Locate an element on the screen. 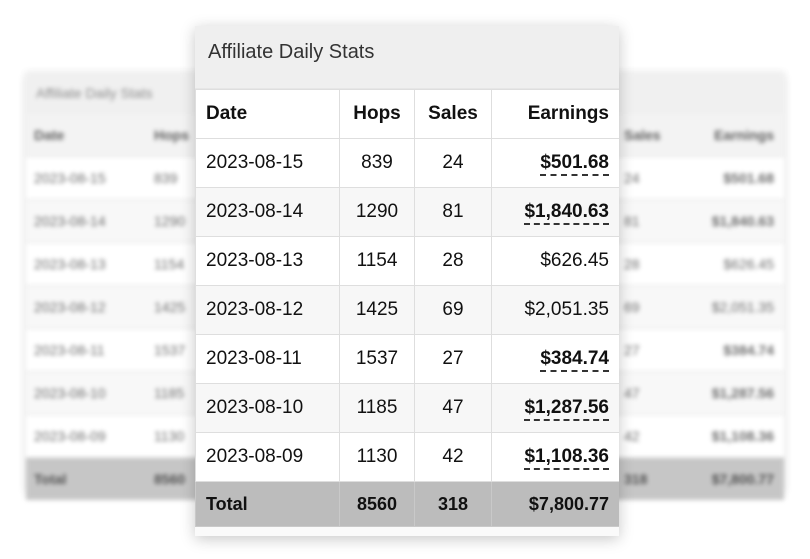 The width and height of the screenshot is (810, 559). column-header-earnings: Earnings is located at coordinates (555, 114).